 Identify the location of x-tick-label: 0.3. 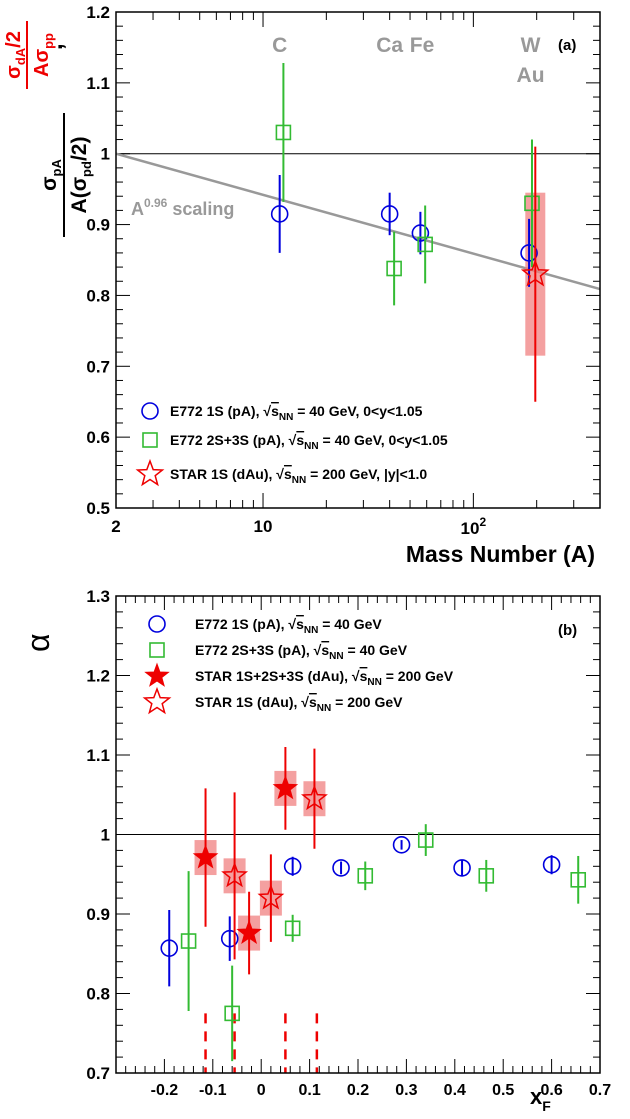
(406, 1090).